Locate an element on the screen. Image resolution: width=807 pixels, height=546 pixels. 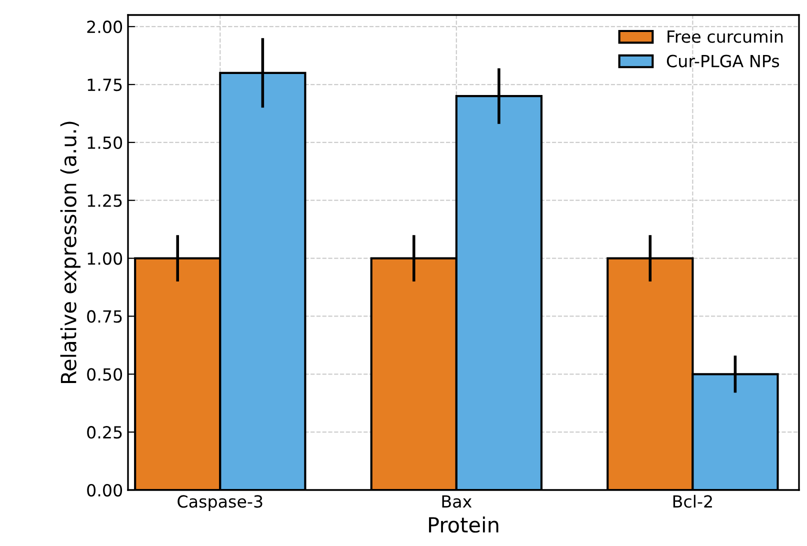
legend-label: Cur-PLGA NPs is located at coordinates (723, 61).